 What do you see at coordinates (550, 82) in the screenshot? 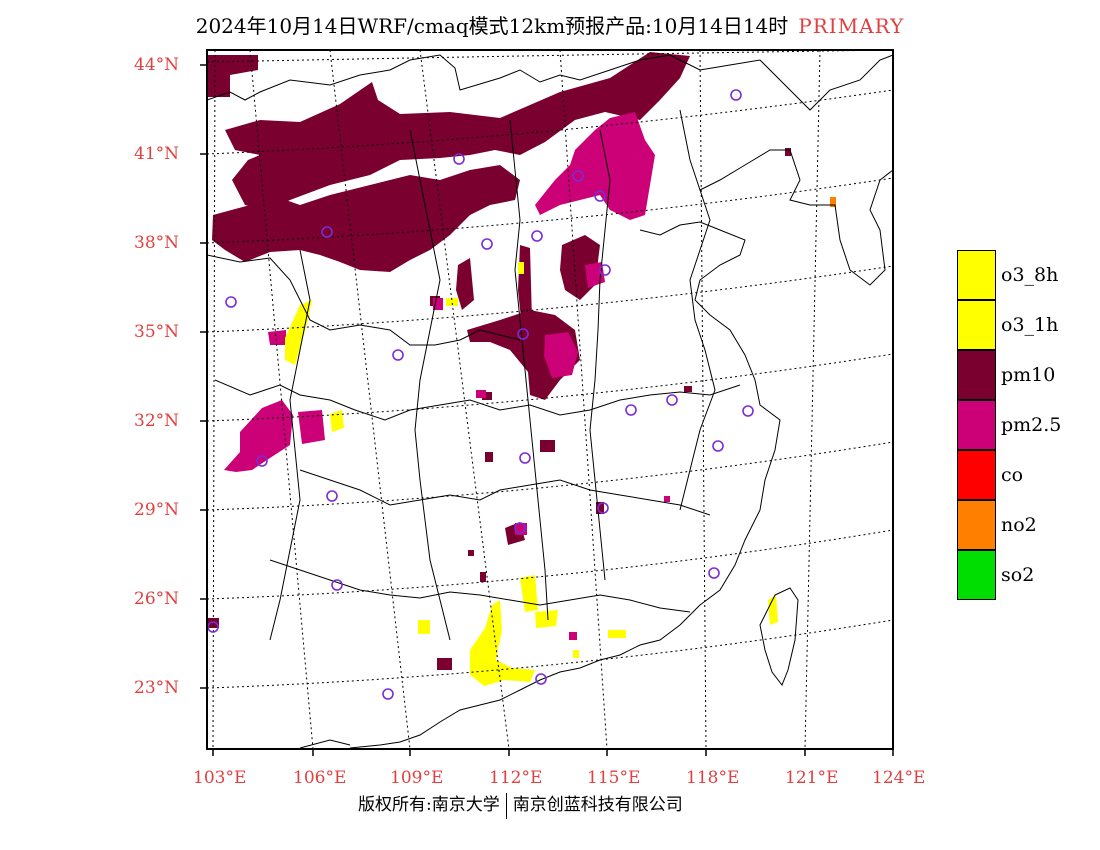
I see `north-border` at bounding box center [550, 82].